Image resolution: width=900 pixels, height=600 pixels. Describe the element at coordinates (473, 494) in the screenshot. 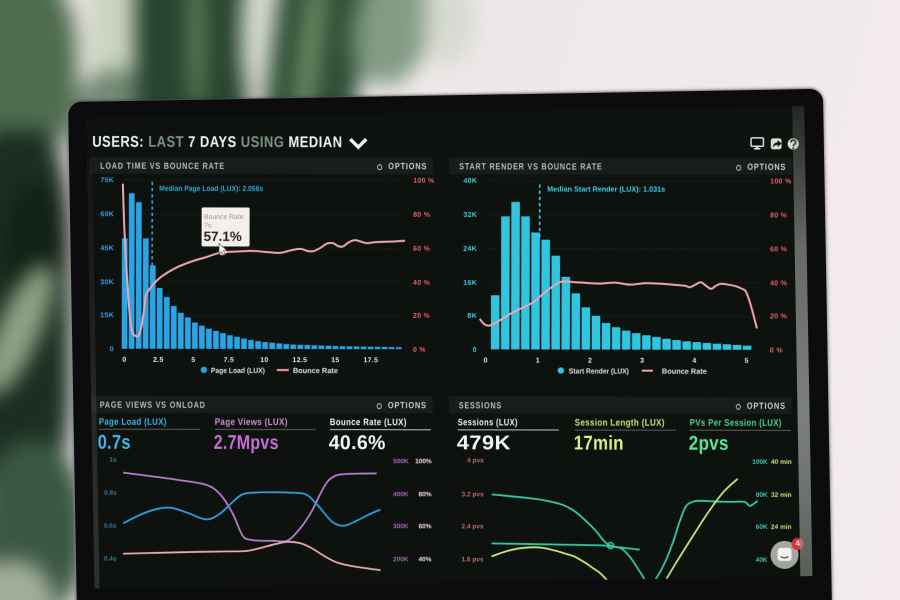

I see `svg-text: 3.2 pvs` at that location.